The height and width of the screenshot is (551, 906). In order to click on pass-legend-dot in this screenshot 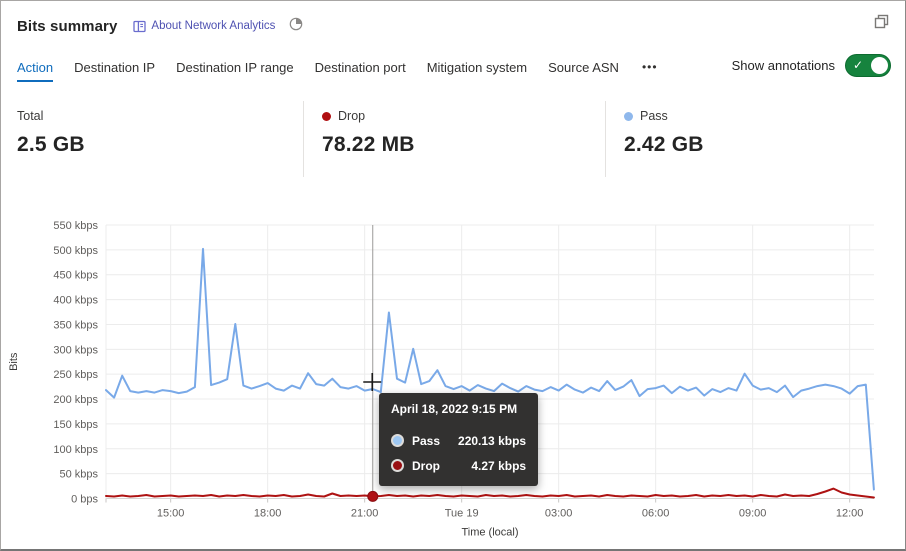, I will do `click(628, 116)`.